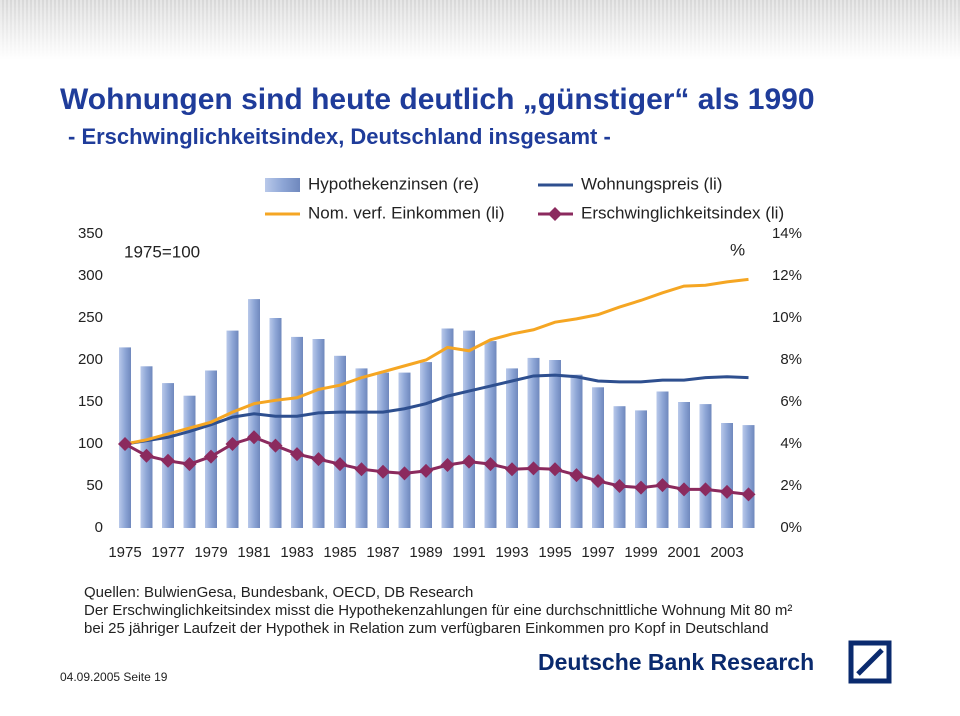  Describe the element at coordinates (791, 359) in the screenshot. I see `y2-tick-label: 8%` at that location.